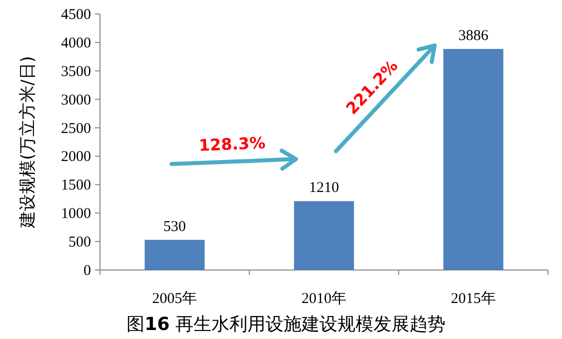 This screenshot has width=562, height=339. Describe the element at coordinates (473, 36) in the screenshot. I see `data-label: 3886` at that location.